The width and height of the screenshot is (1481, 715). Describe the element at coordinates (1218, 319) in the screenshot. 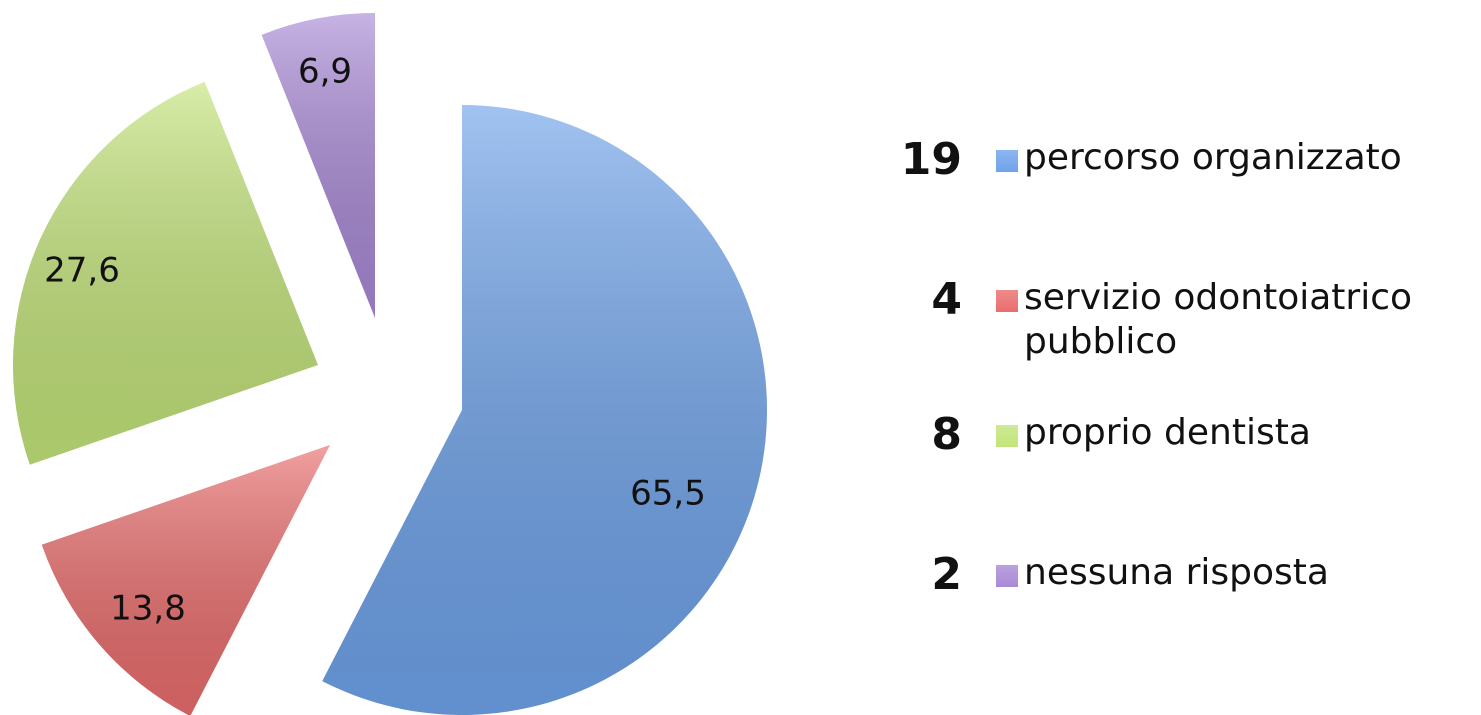

I see `legend-label: servizio odontoiatrico pubblico` at that location.